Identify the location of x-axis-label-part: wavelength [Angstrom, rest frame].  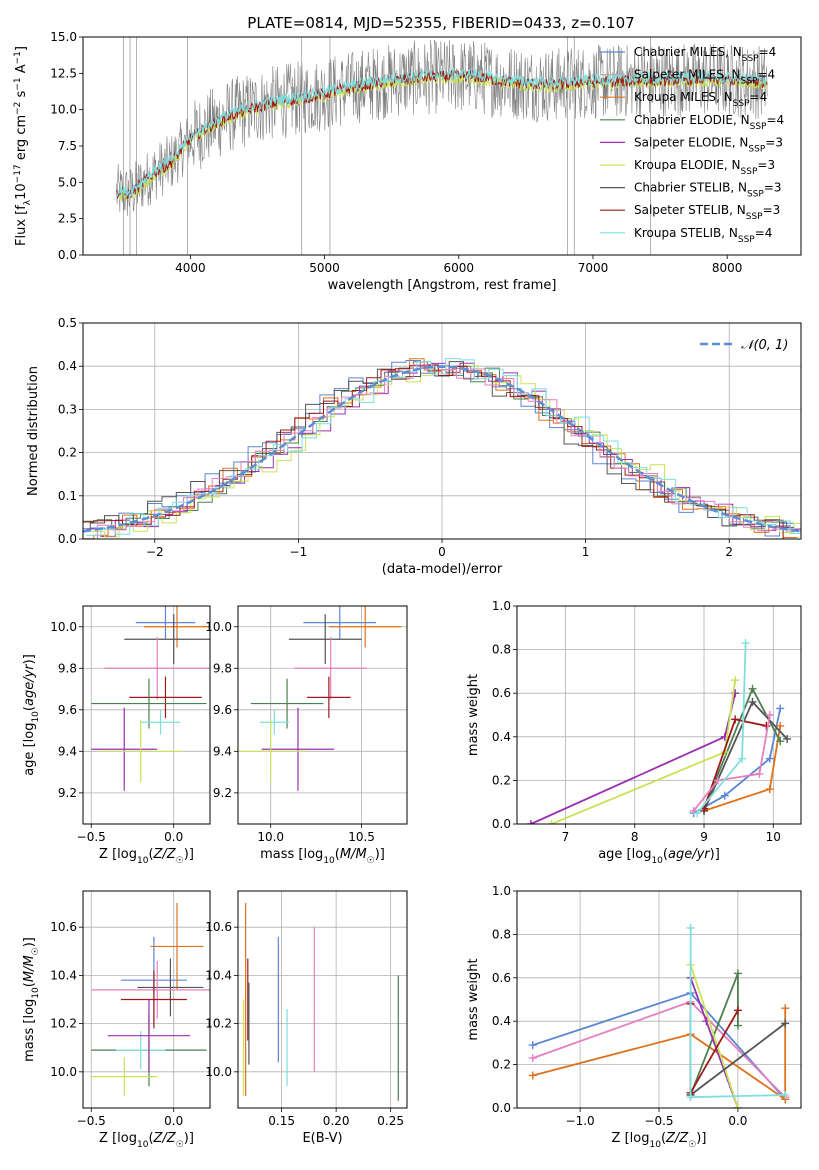
(442, 285).